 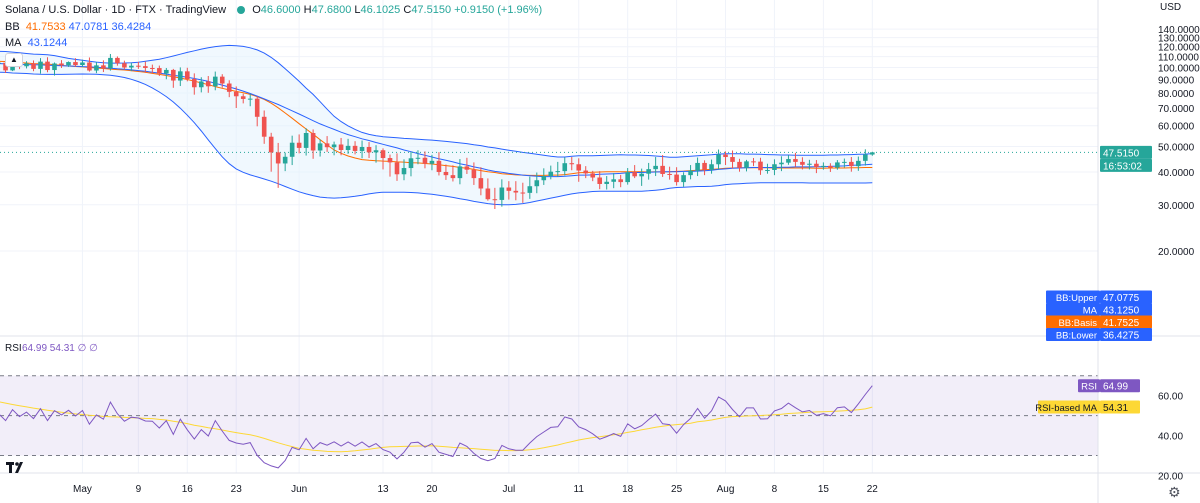 I want to click on time-tick-label: 23, so click(x=237, y=489).